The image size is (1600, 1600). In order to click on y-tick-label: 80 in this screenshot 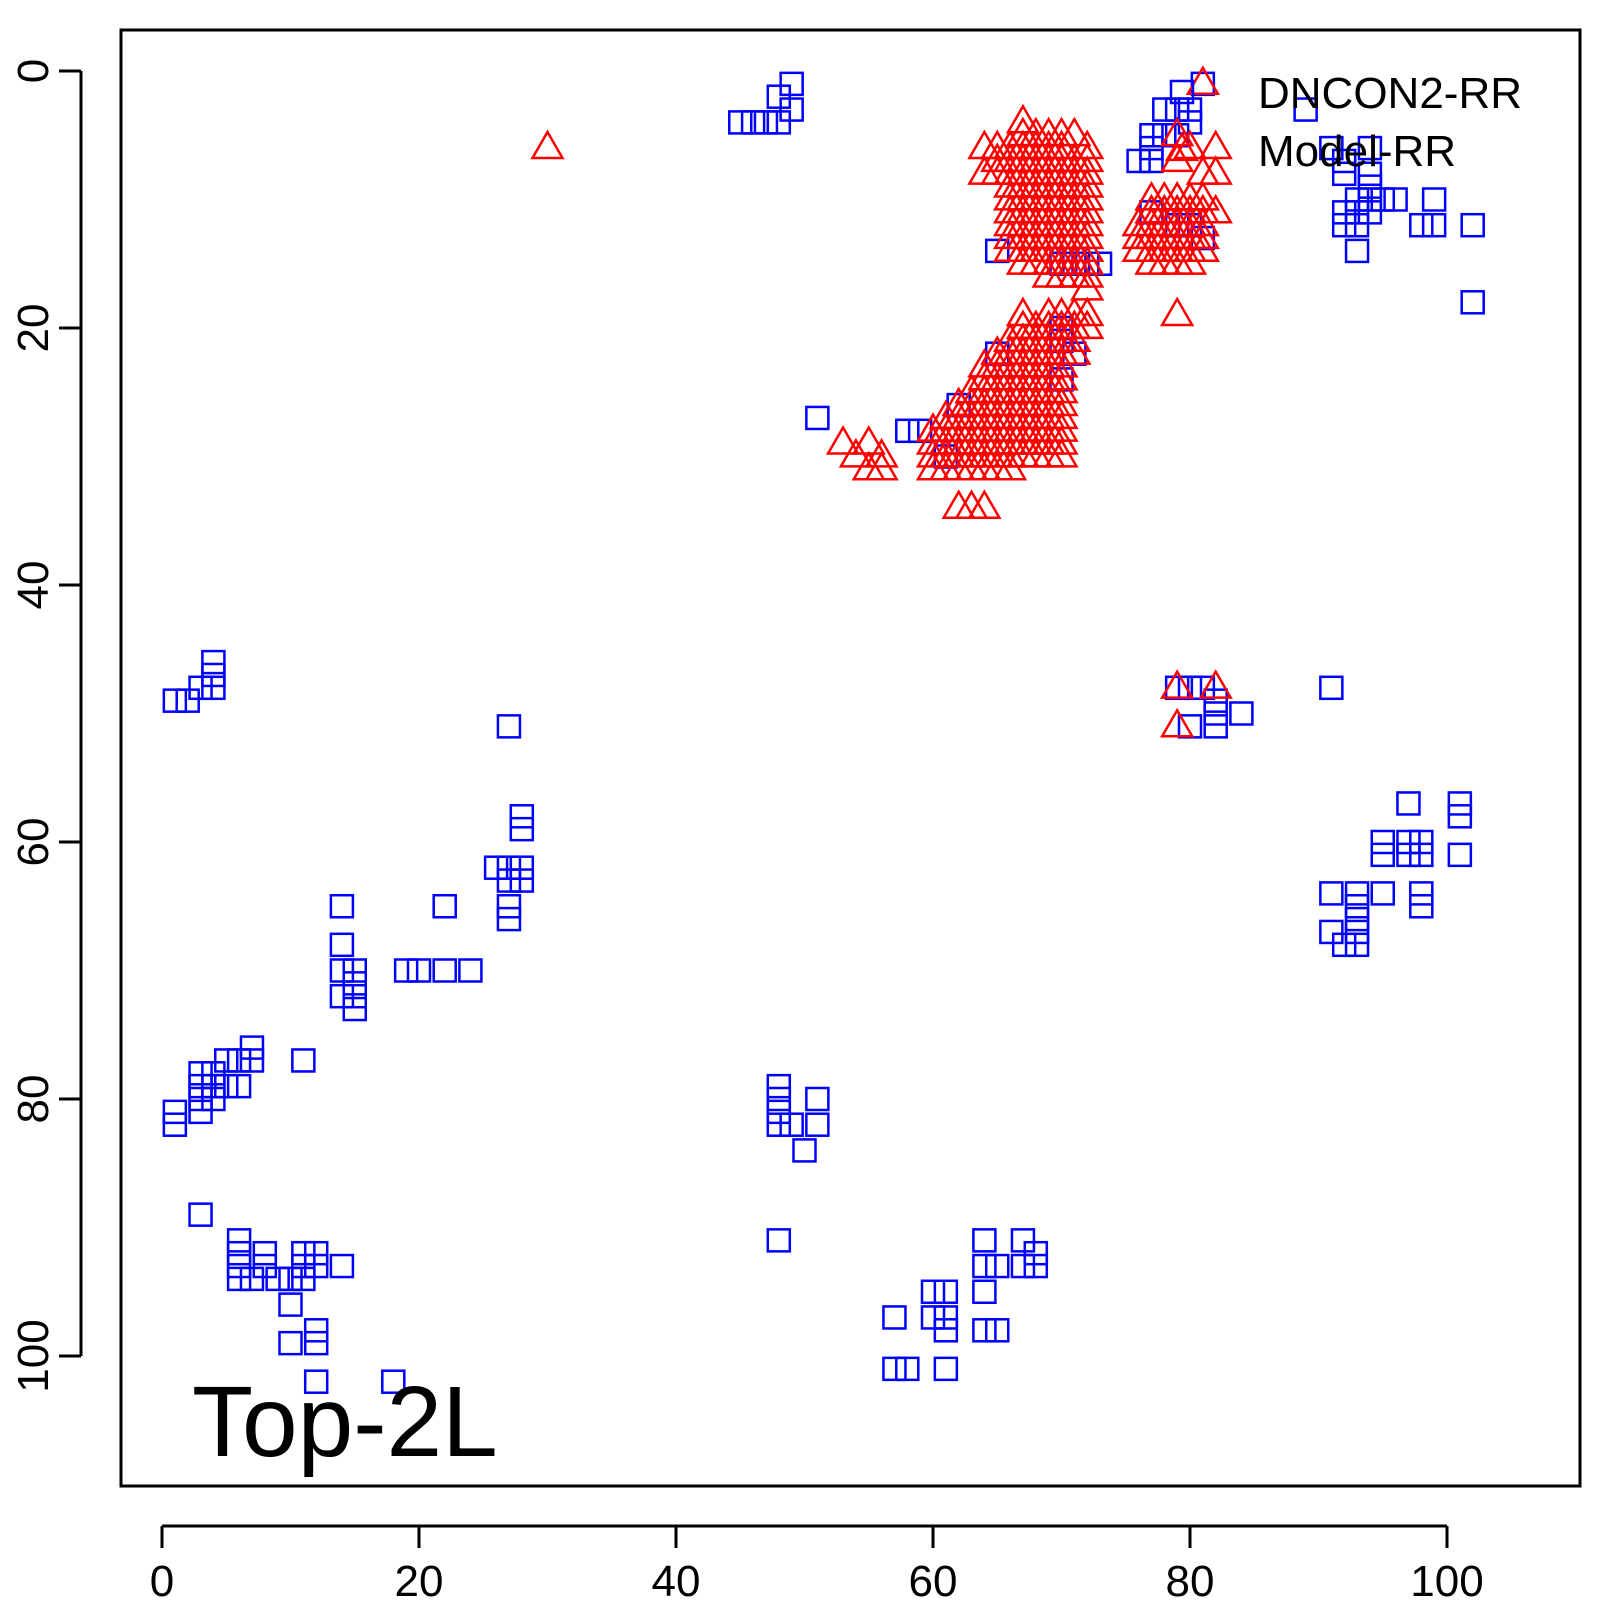, I will do `click(33, 1099)`.